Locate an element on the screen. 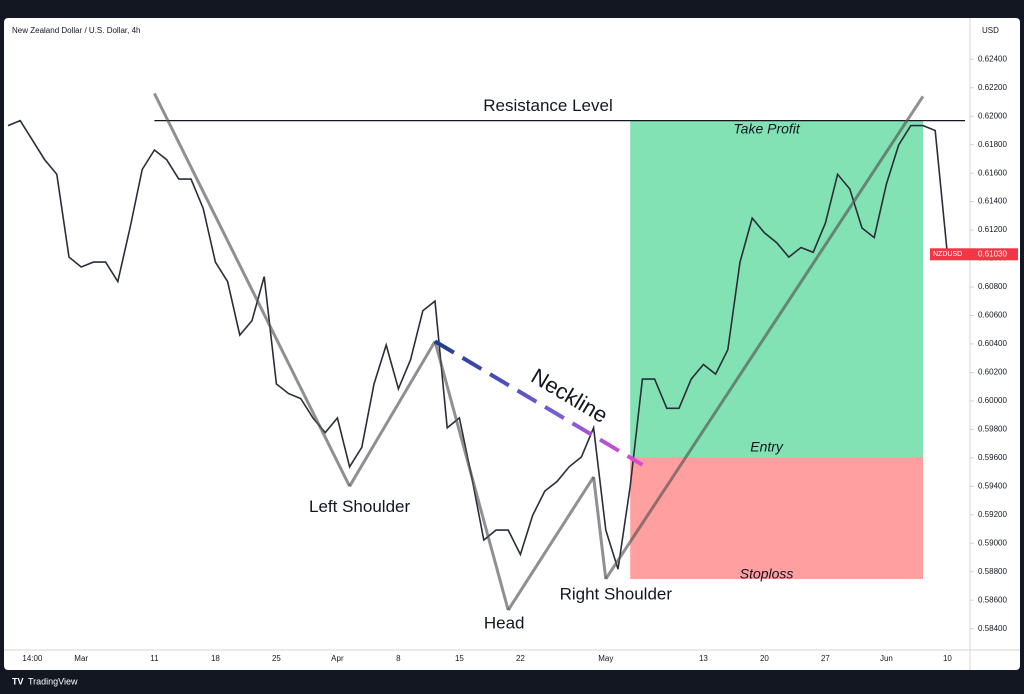 The width and height of the screenshot is (1024, 694). y-tick-label: 0.58800 is located at coordinates (992, 571).